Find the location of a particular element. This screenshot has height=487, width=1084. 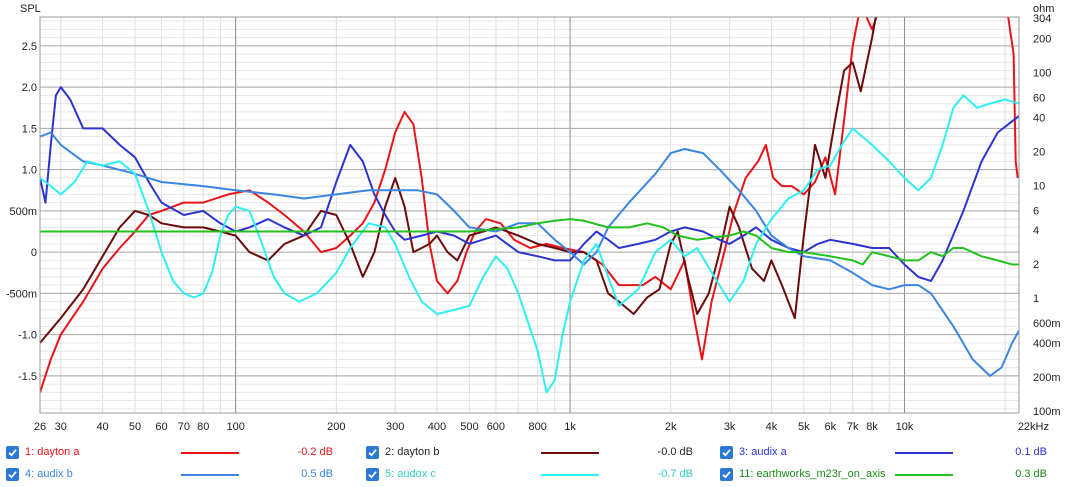

y-tick-label: -1.5 is located at coordinates (27, 377).